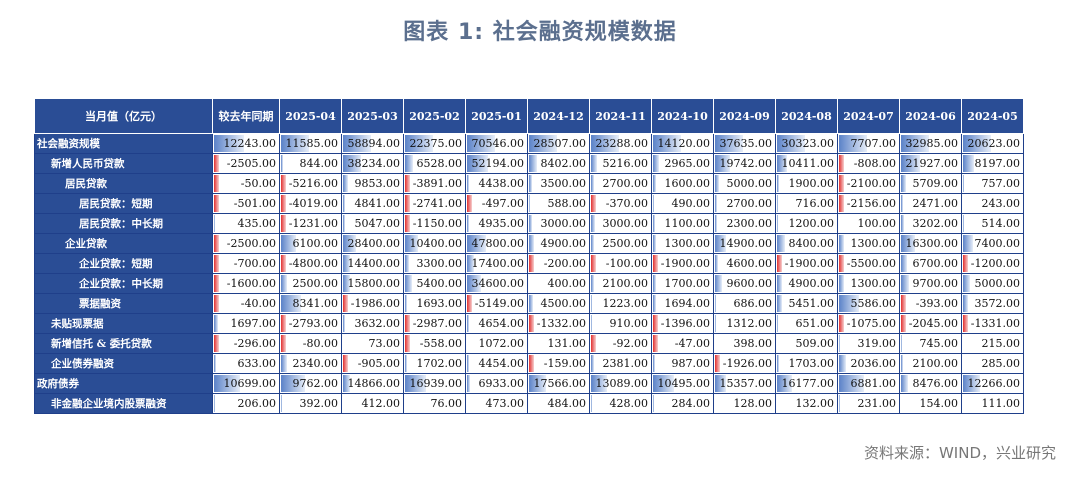 The height and width of the screenshot is (482, 1080). What do you see at coordinates (505, 403) in the screenshot?
I see `cell-value: 473.00` at bounding box center [505, 403].